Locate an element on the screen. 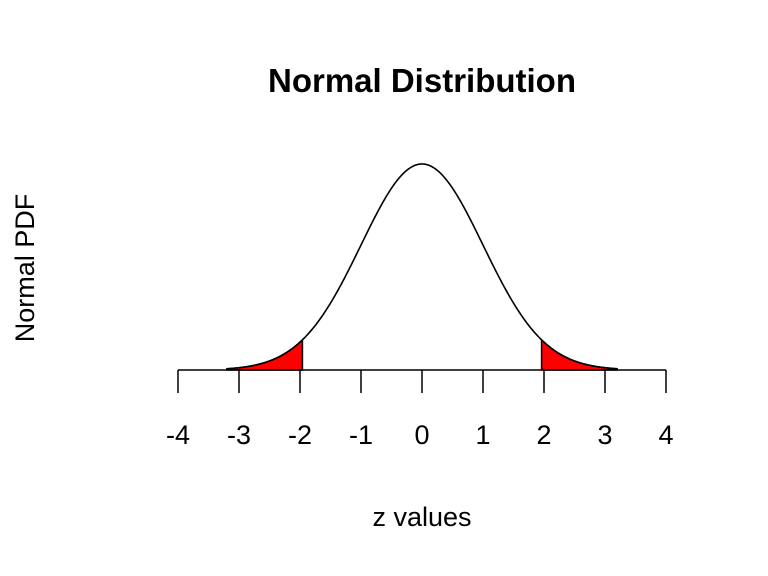 Image resolution: width=768 pixels, height=576 pixels. x-tick-label: -2 is located at coordinates (300, 435).